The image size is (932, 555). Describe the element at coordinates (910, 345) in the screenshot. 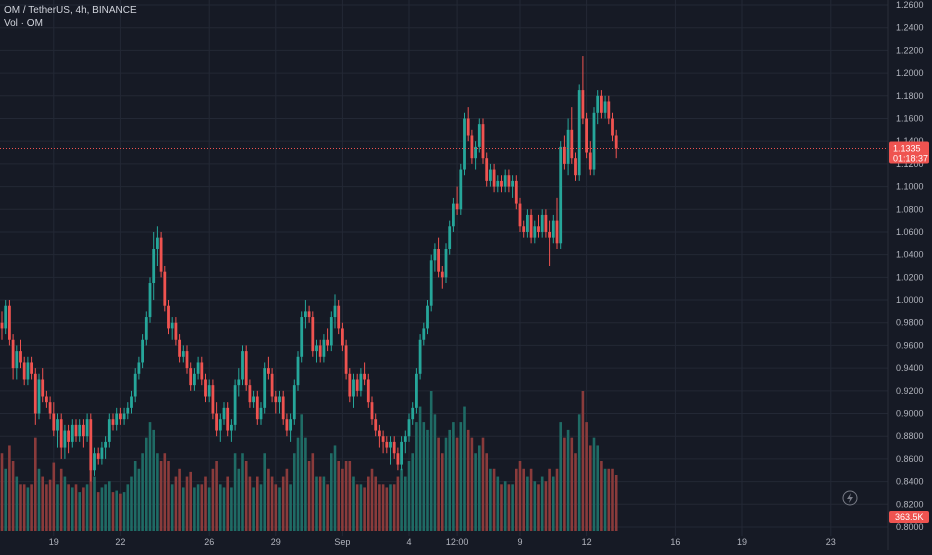

I see `price-tick-label: 0.9600` at that location.